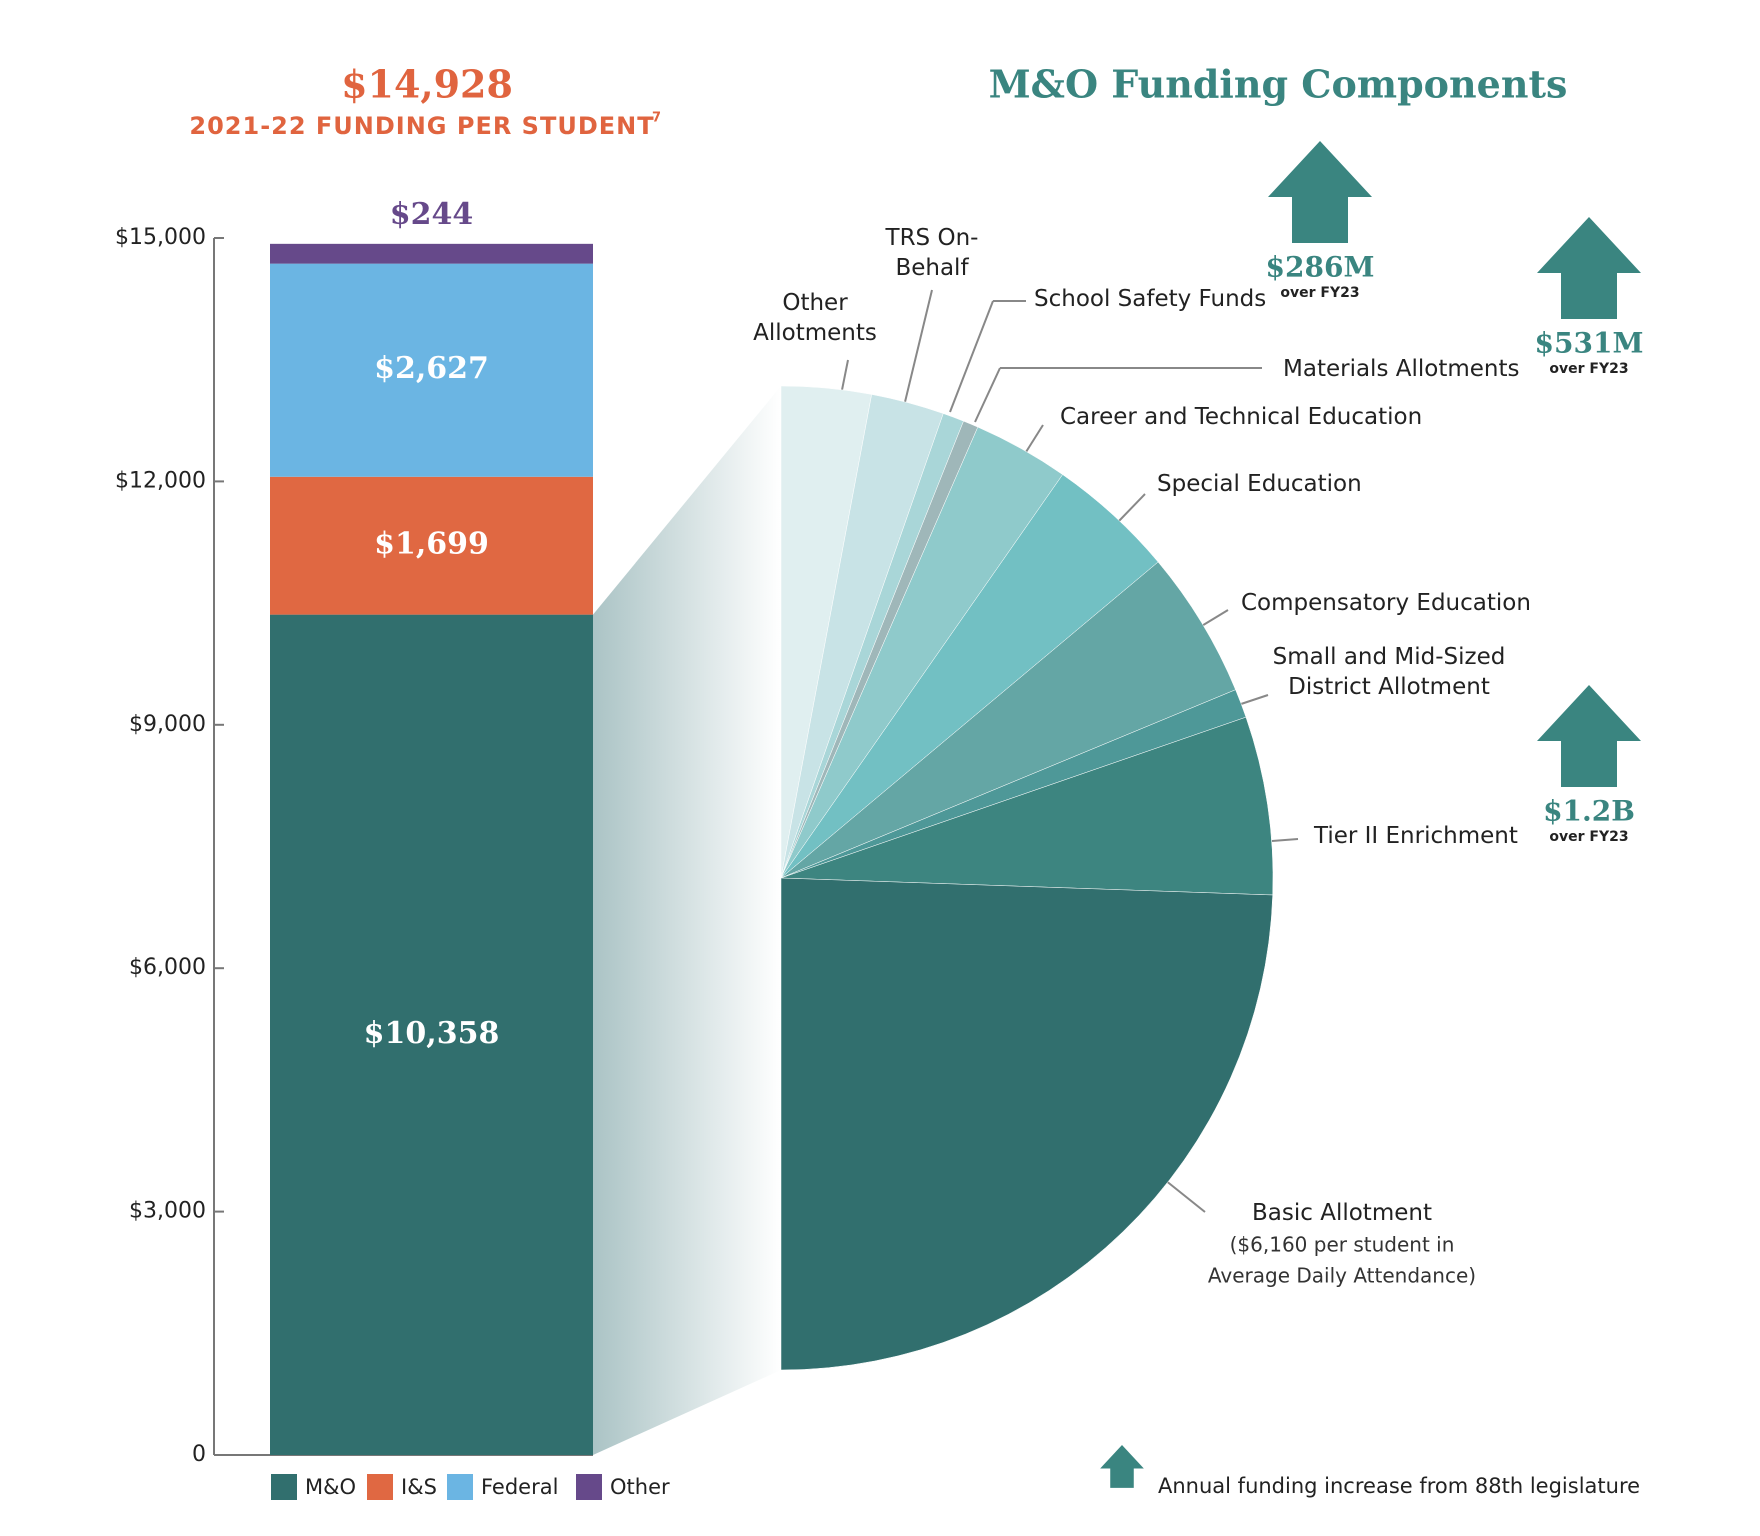  I want to click on pie-label: Materials Allotments, so click(1401, 369).